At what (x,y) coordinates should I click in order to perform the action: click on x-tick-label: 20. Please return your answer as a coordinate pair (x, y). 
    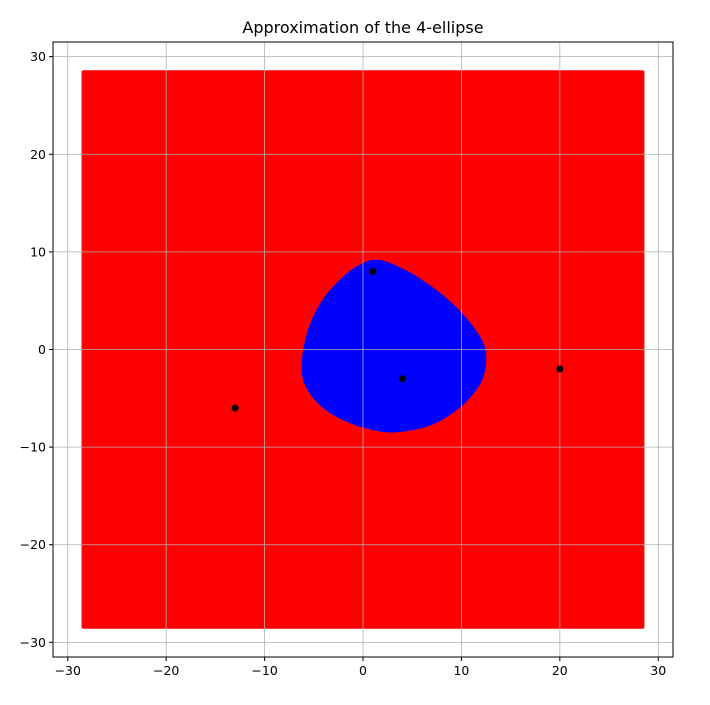
    Looking at the image, I should click on (560, 670).